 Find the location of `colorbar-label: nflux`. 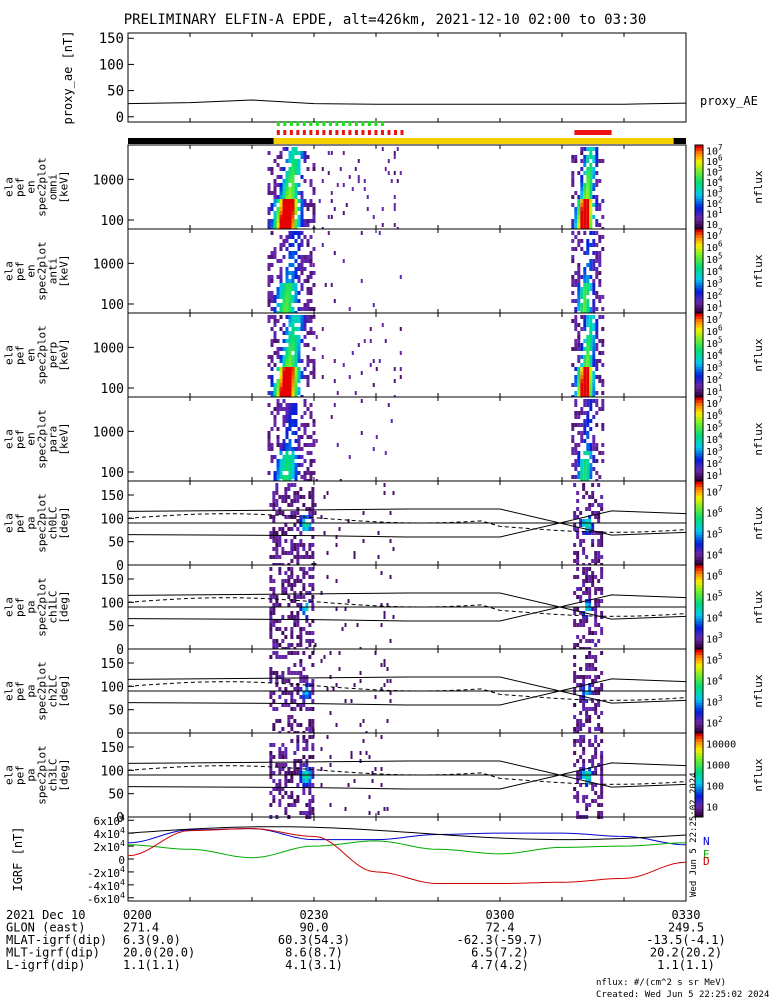

colorbar-label: nflux is located at coordinates (758, 606).